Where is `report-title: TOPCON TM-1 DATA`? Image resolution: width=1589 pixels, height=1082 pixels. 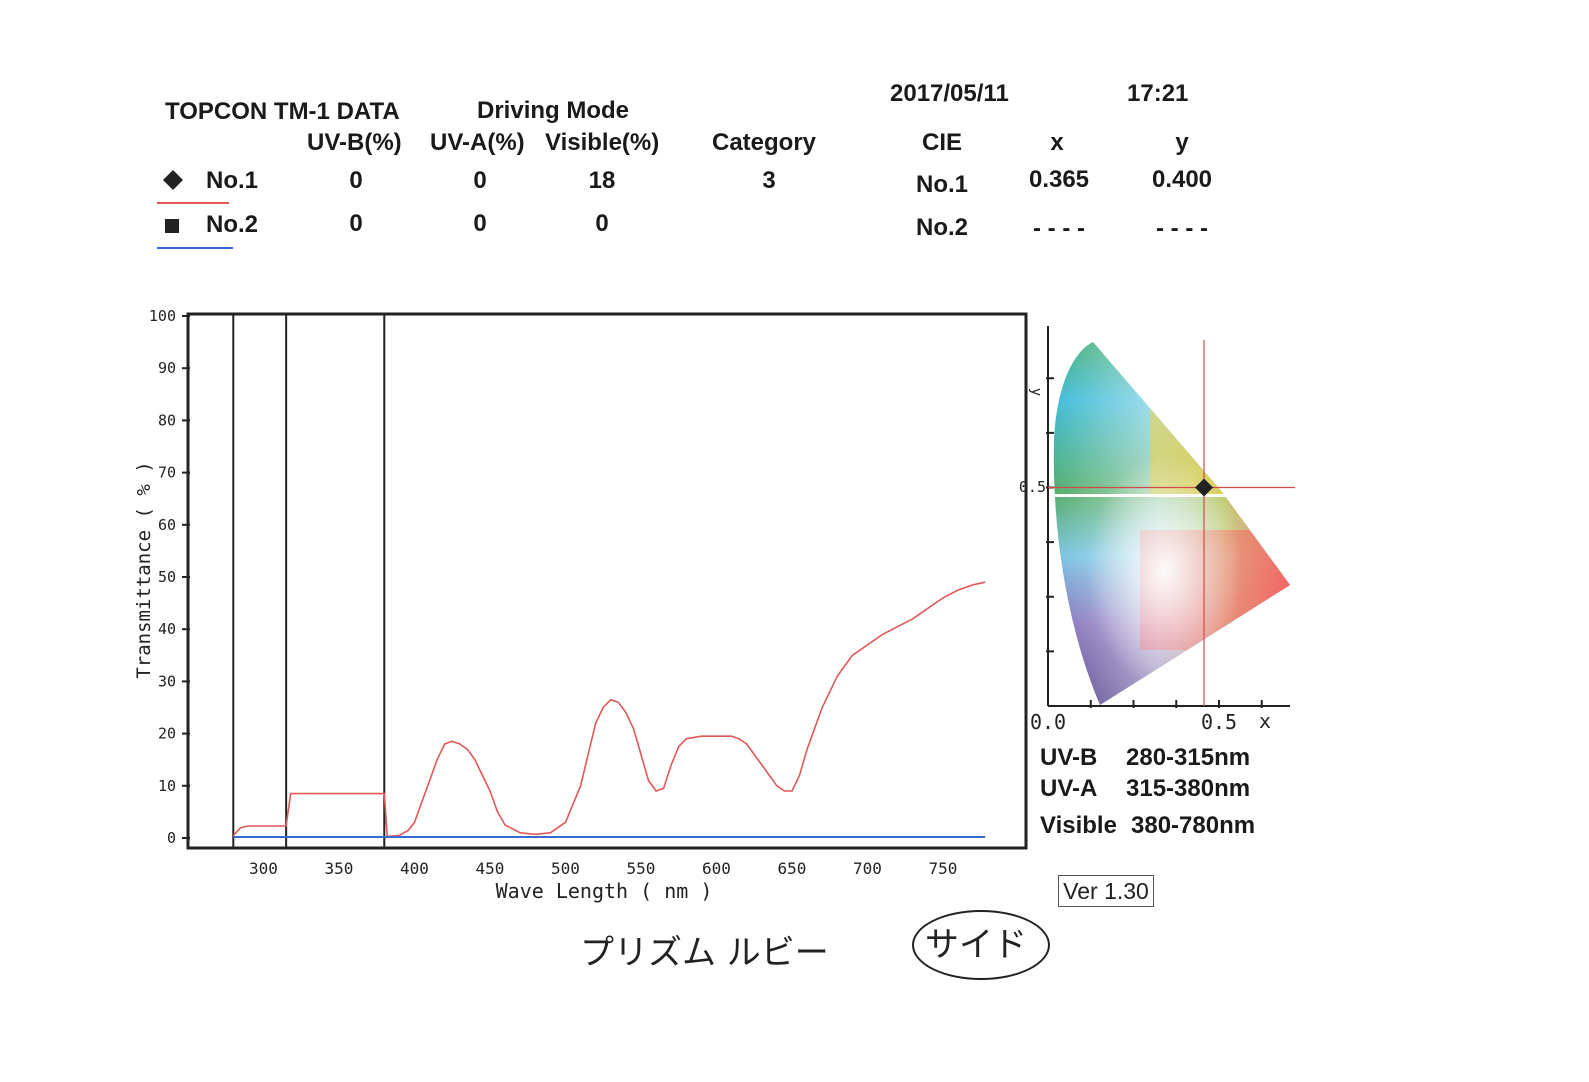
report-title: TOPCON TM-1 DATA is located at coordinates (282, 111).